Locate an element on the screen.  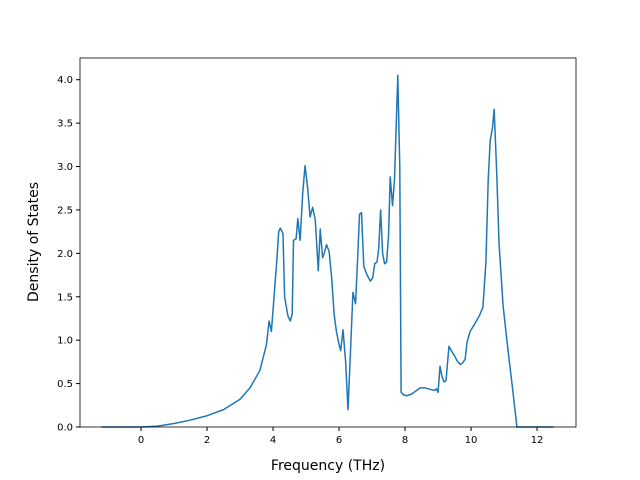
y-axis-label: Density of States is located at coordinates (34, 242).